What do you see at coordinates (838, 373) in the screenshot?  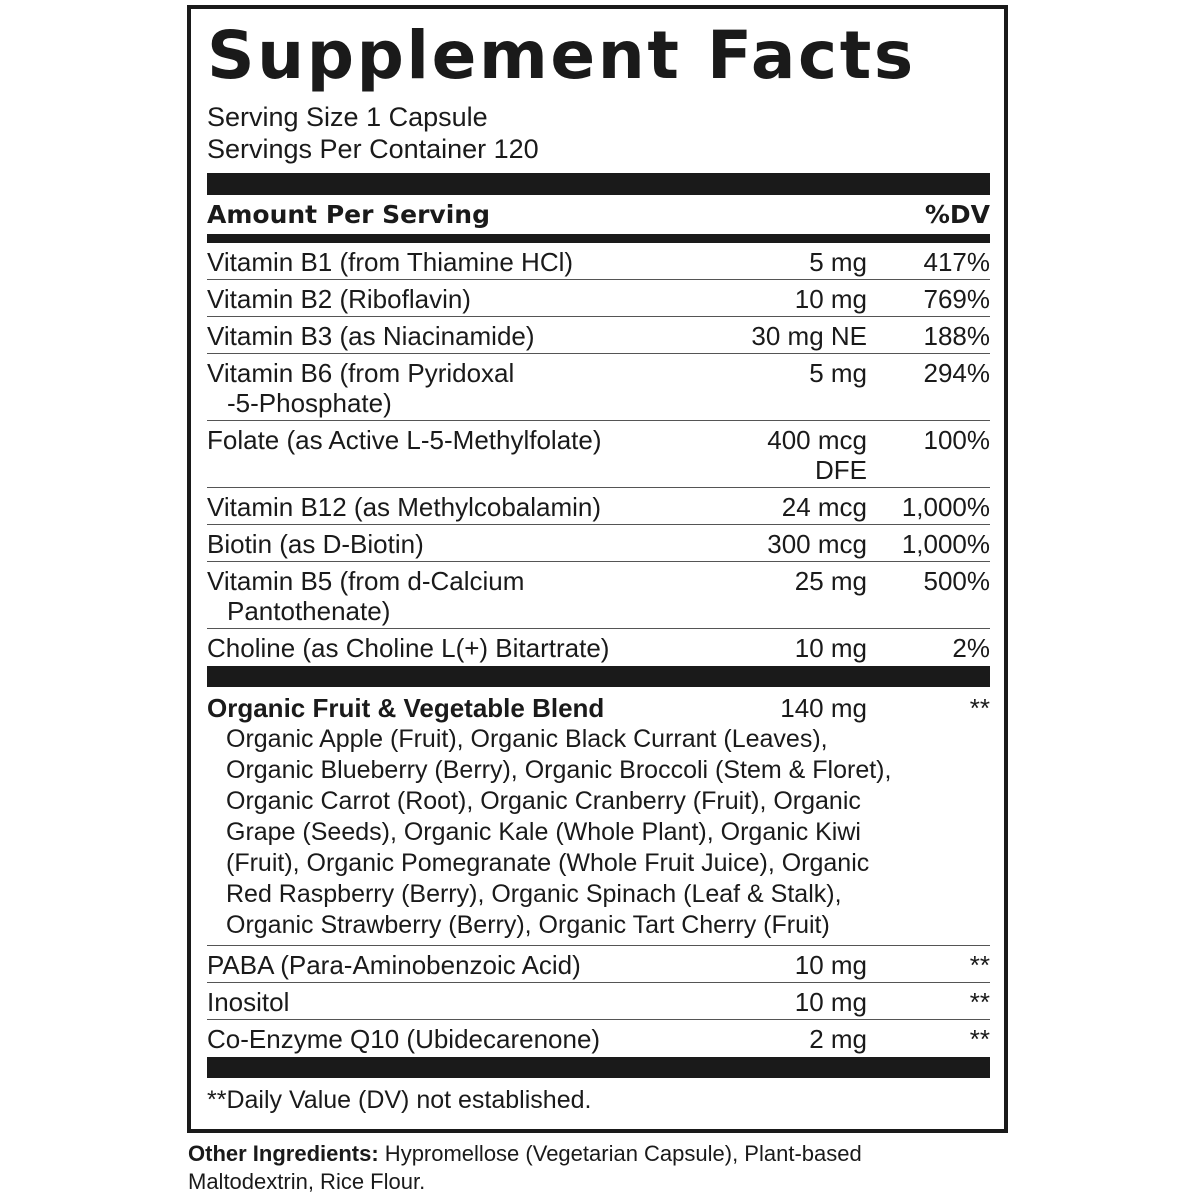 I see `amount-value: 5 mg` at bounding box center [838, 373].